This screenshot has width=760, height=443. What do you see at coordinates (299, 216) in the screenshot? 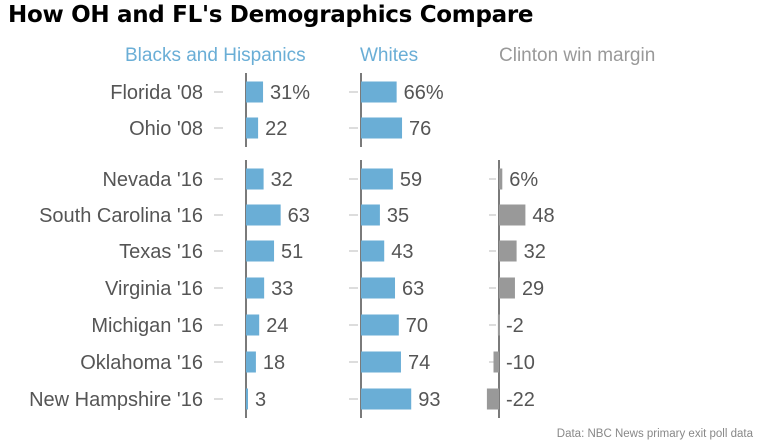
I see `value-label-blacks-and-hispanics-south-carolina-16: 63` at bounding box center [299, 216].